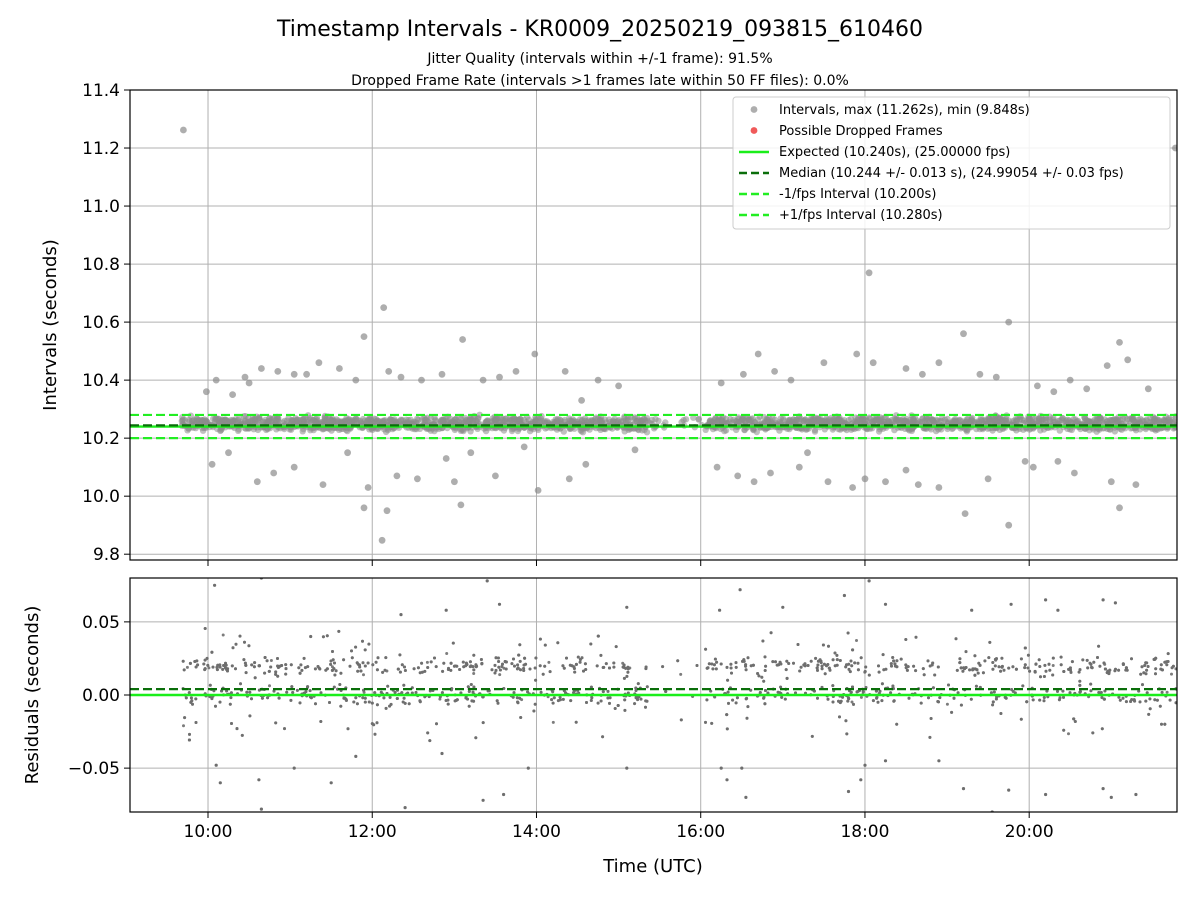 Image resolution: width=1200 pixels, height=900 pixels. Describe the element at coordinates (536, 832) in the screenshot. I see `x-tick-label: 14:00` at that location.